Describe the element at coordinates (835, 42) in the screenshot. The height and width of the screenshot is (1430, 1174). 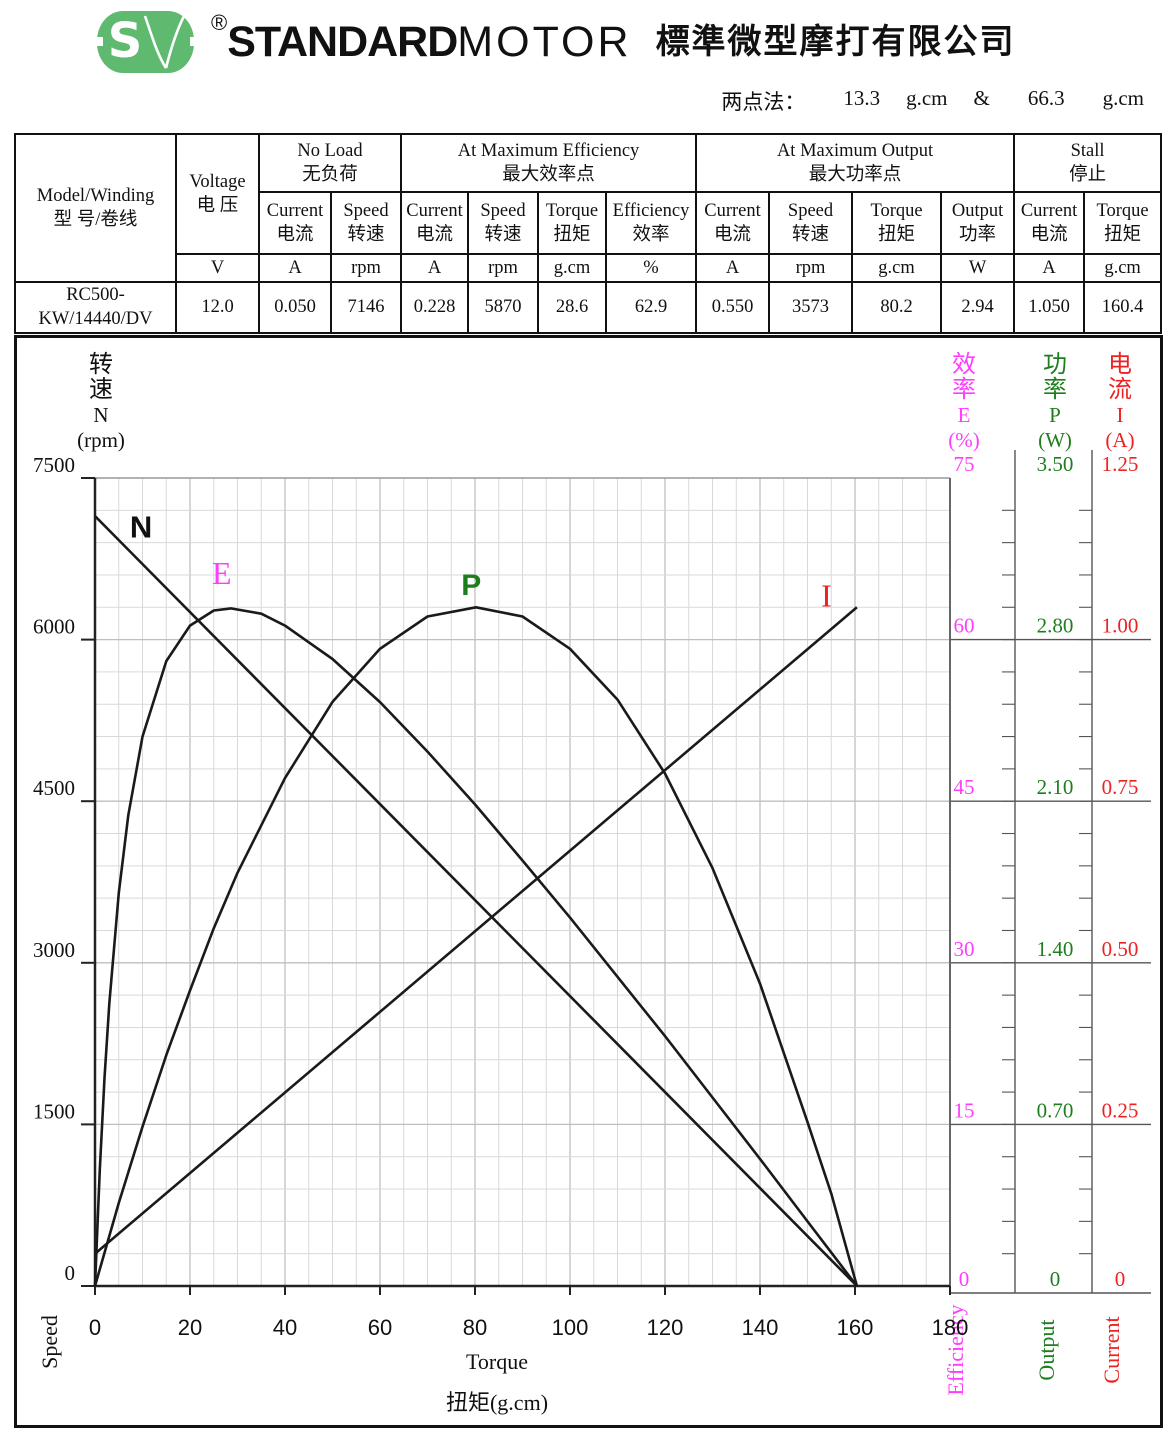
I see `company-name-zh: 標準微型摩打有限公司` at that location.